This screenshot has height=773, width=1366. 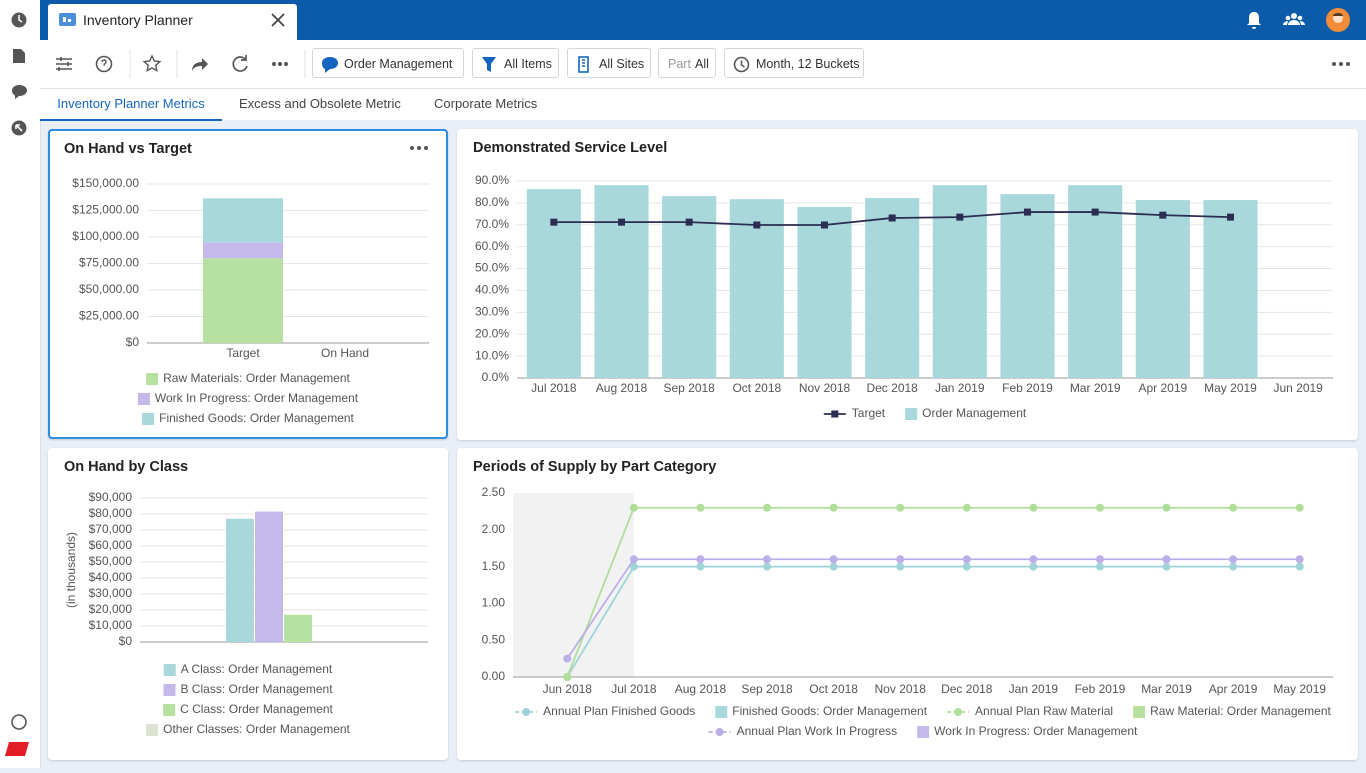 What do you see at coordinates (105, 210) in the screenshot?
I see `y-tick-label: $125,000.00` at bounding box center [105, 210].